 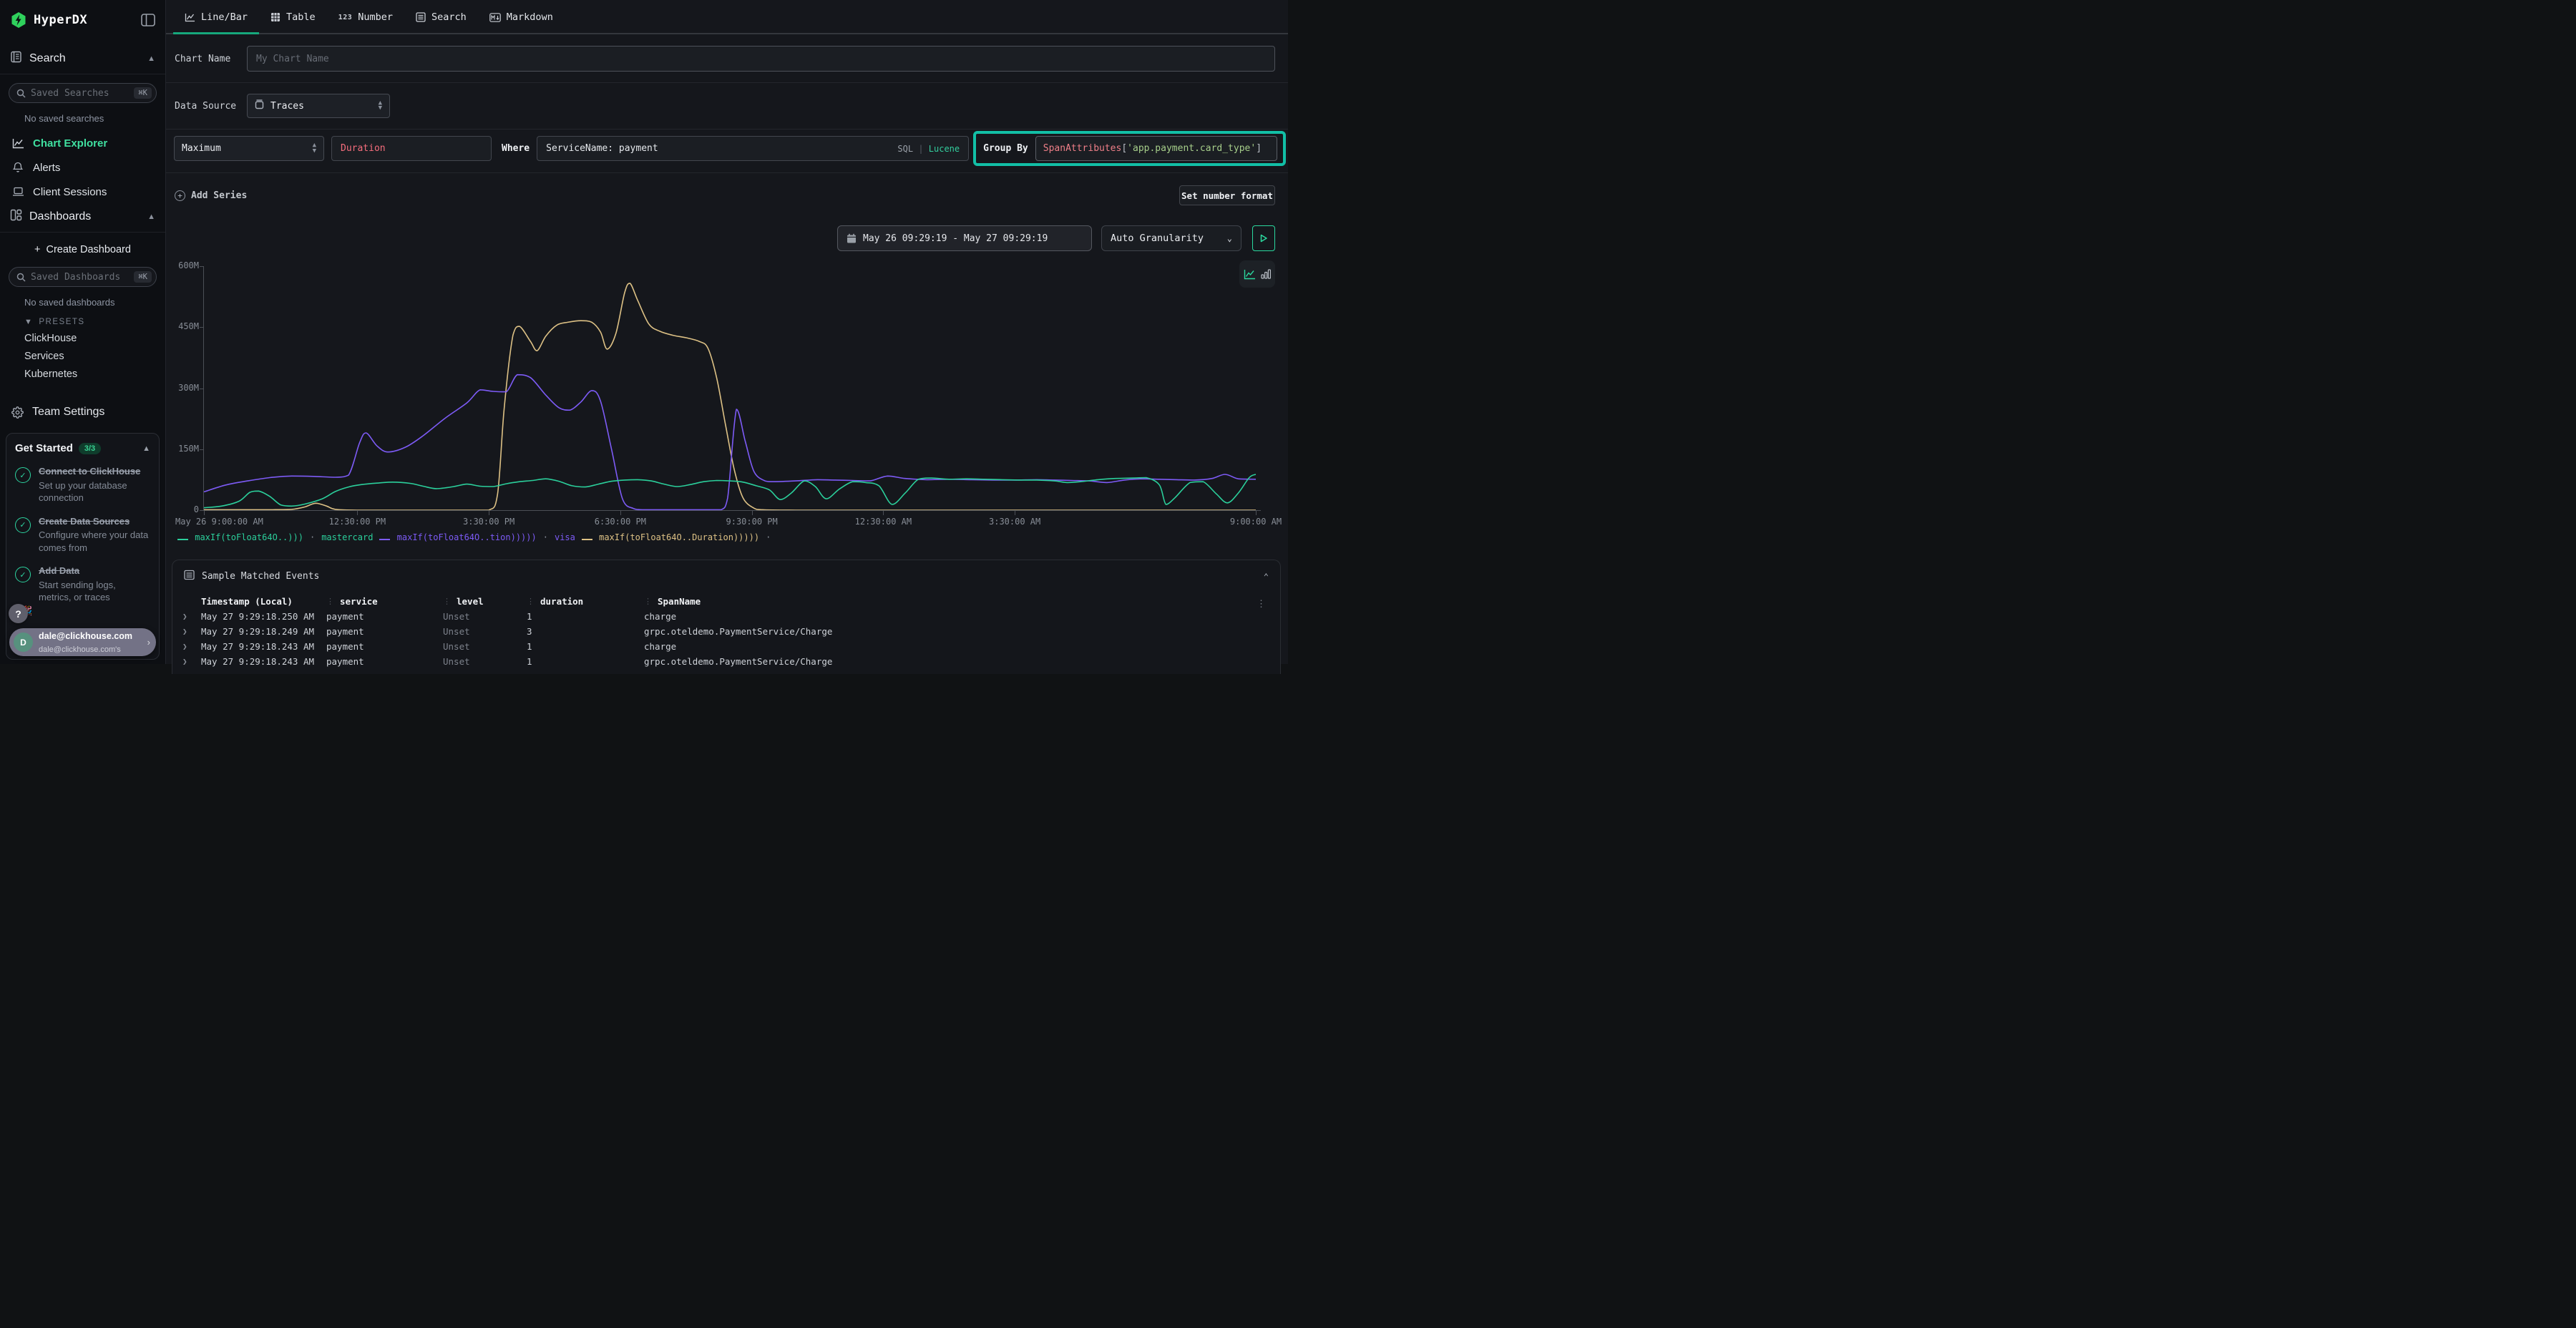 What do you see at coordinates (94, 541) in the screenshot?
I see `checklist-item-desc: Configure where your data comes from` at bounding box center [94, 541].